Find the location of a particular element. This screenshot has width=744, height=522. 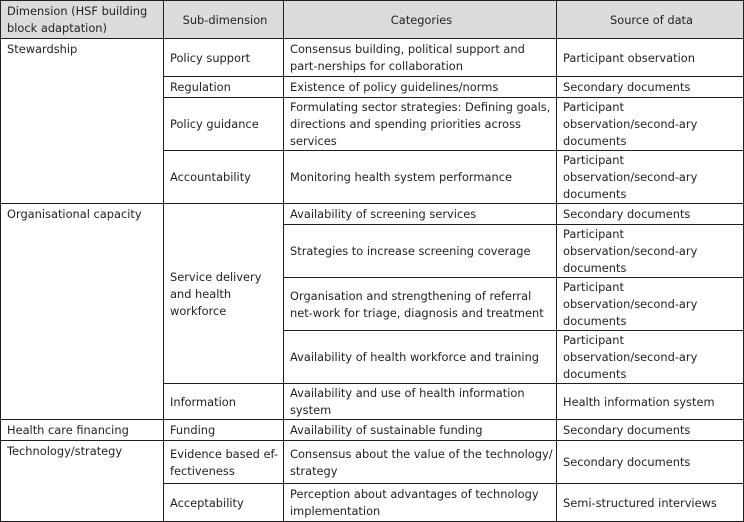

category-cell: Existence of policy guidelines/norms is located at coordinates (420, 87).